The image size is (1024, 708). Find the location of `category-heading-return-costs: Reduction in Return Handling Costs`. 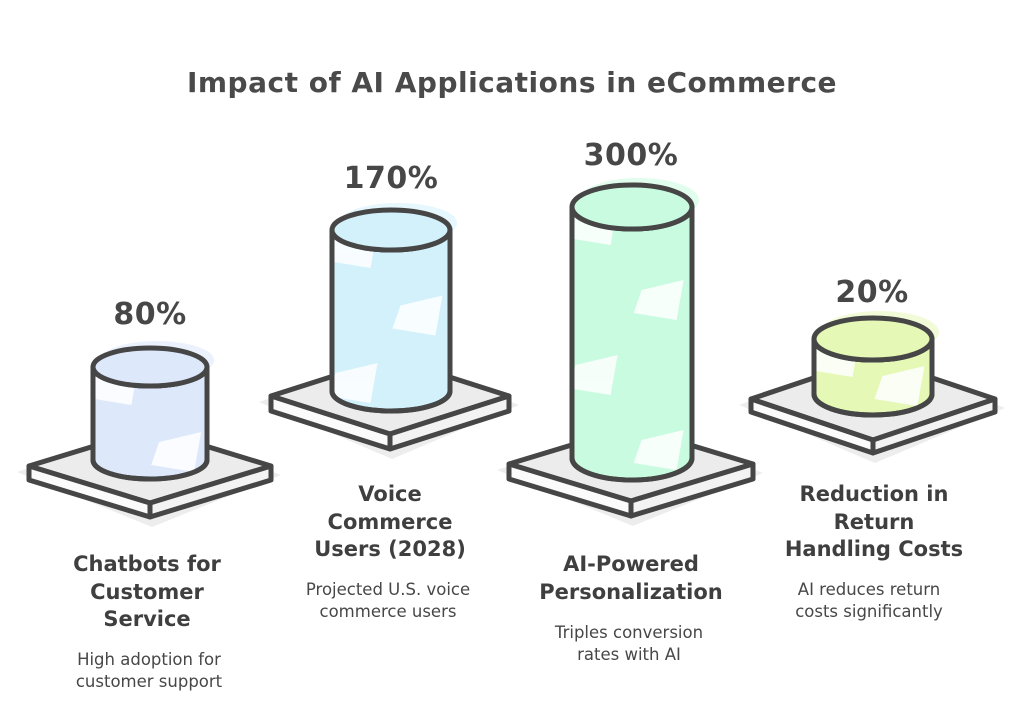

category-heading-return-costs: Reduction in Return Handling Costs is located at coordinates (874, 522).